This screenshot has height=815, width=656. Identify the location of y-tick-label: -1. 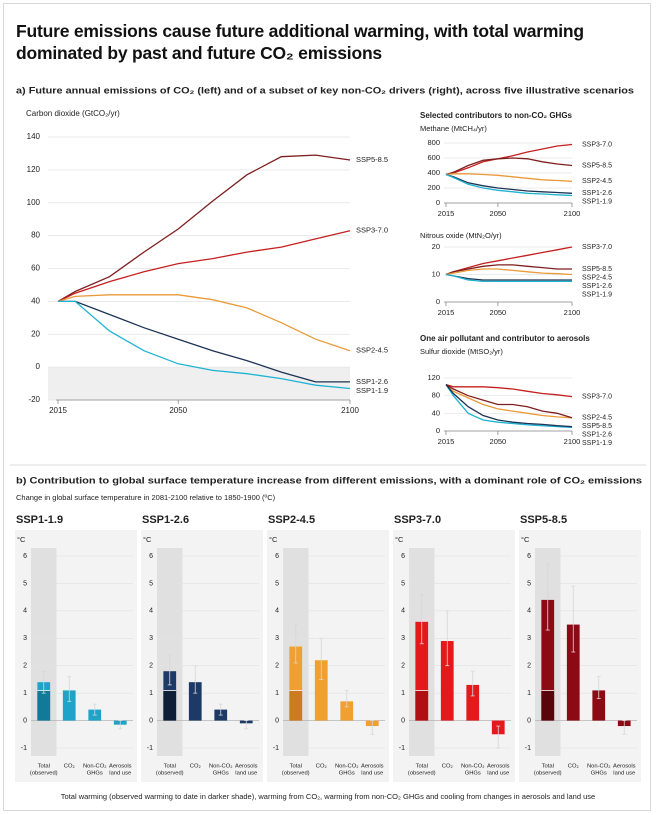
(24, 748).